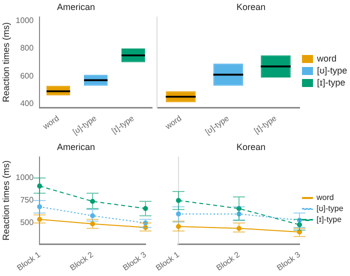 The height and width of the screenshot is (276, 350). Describe the element at coordinates (27, 103) in the screenshot. I see `y-tick-label: 400` at that location.